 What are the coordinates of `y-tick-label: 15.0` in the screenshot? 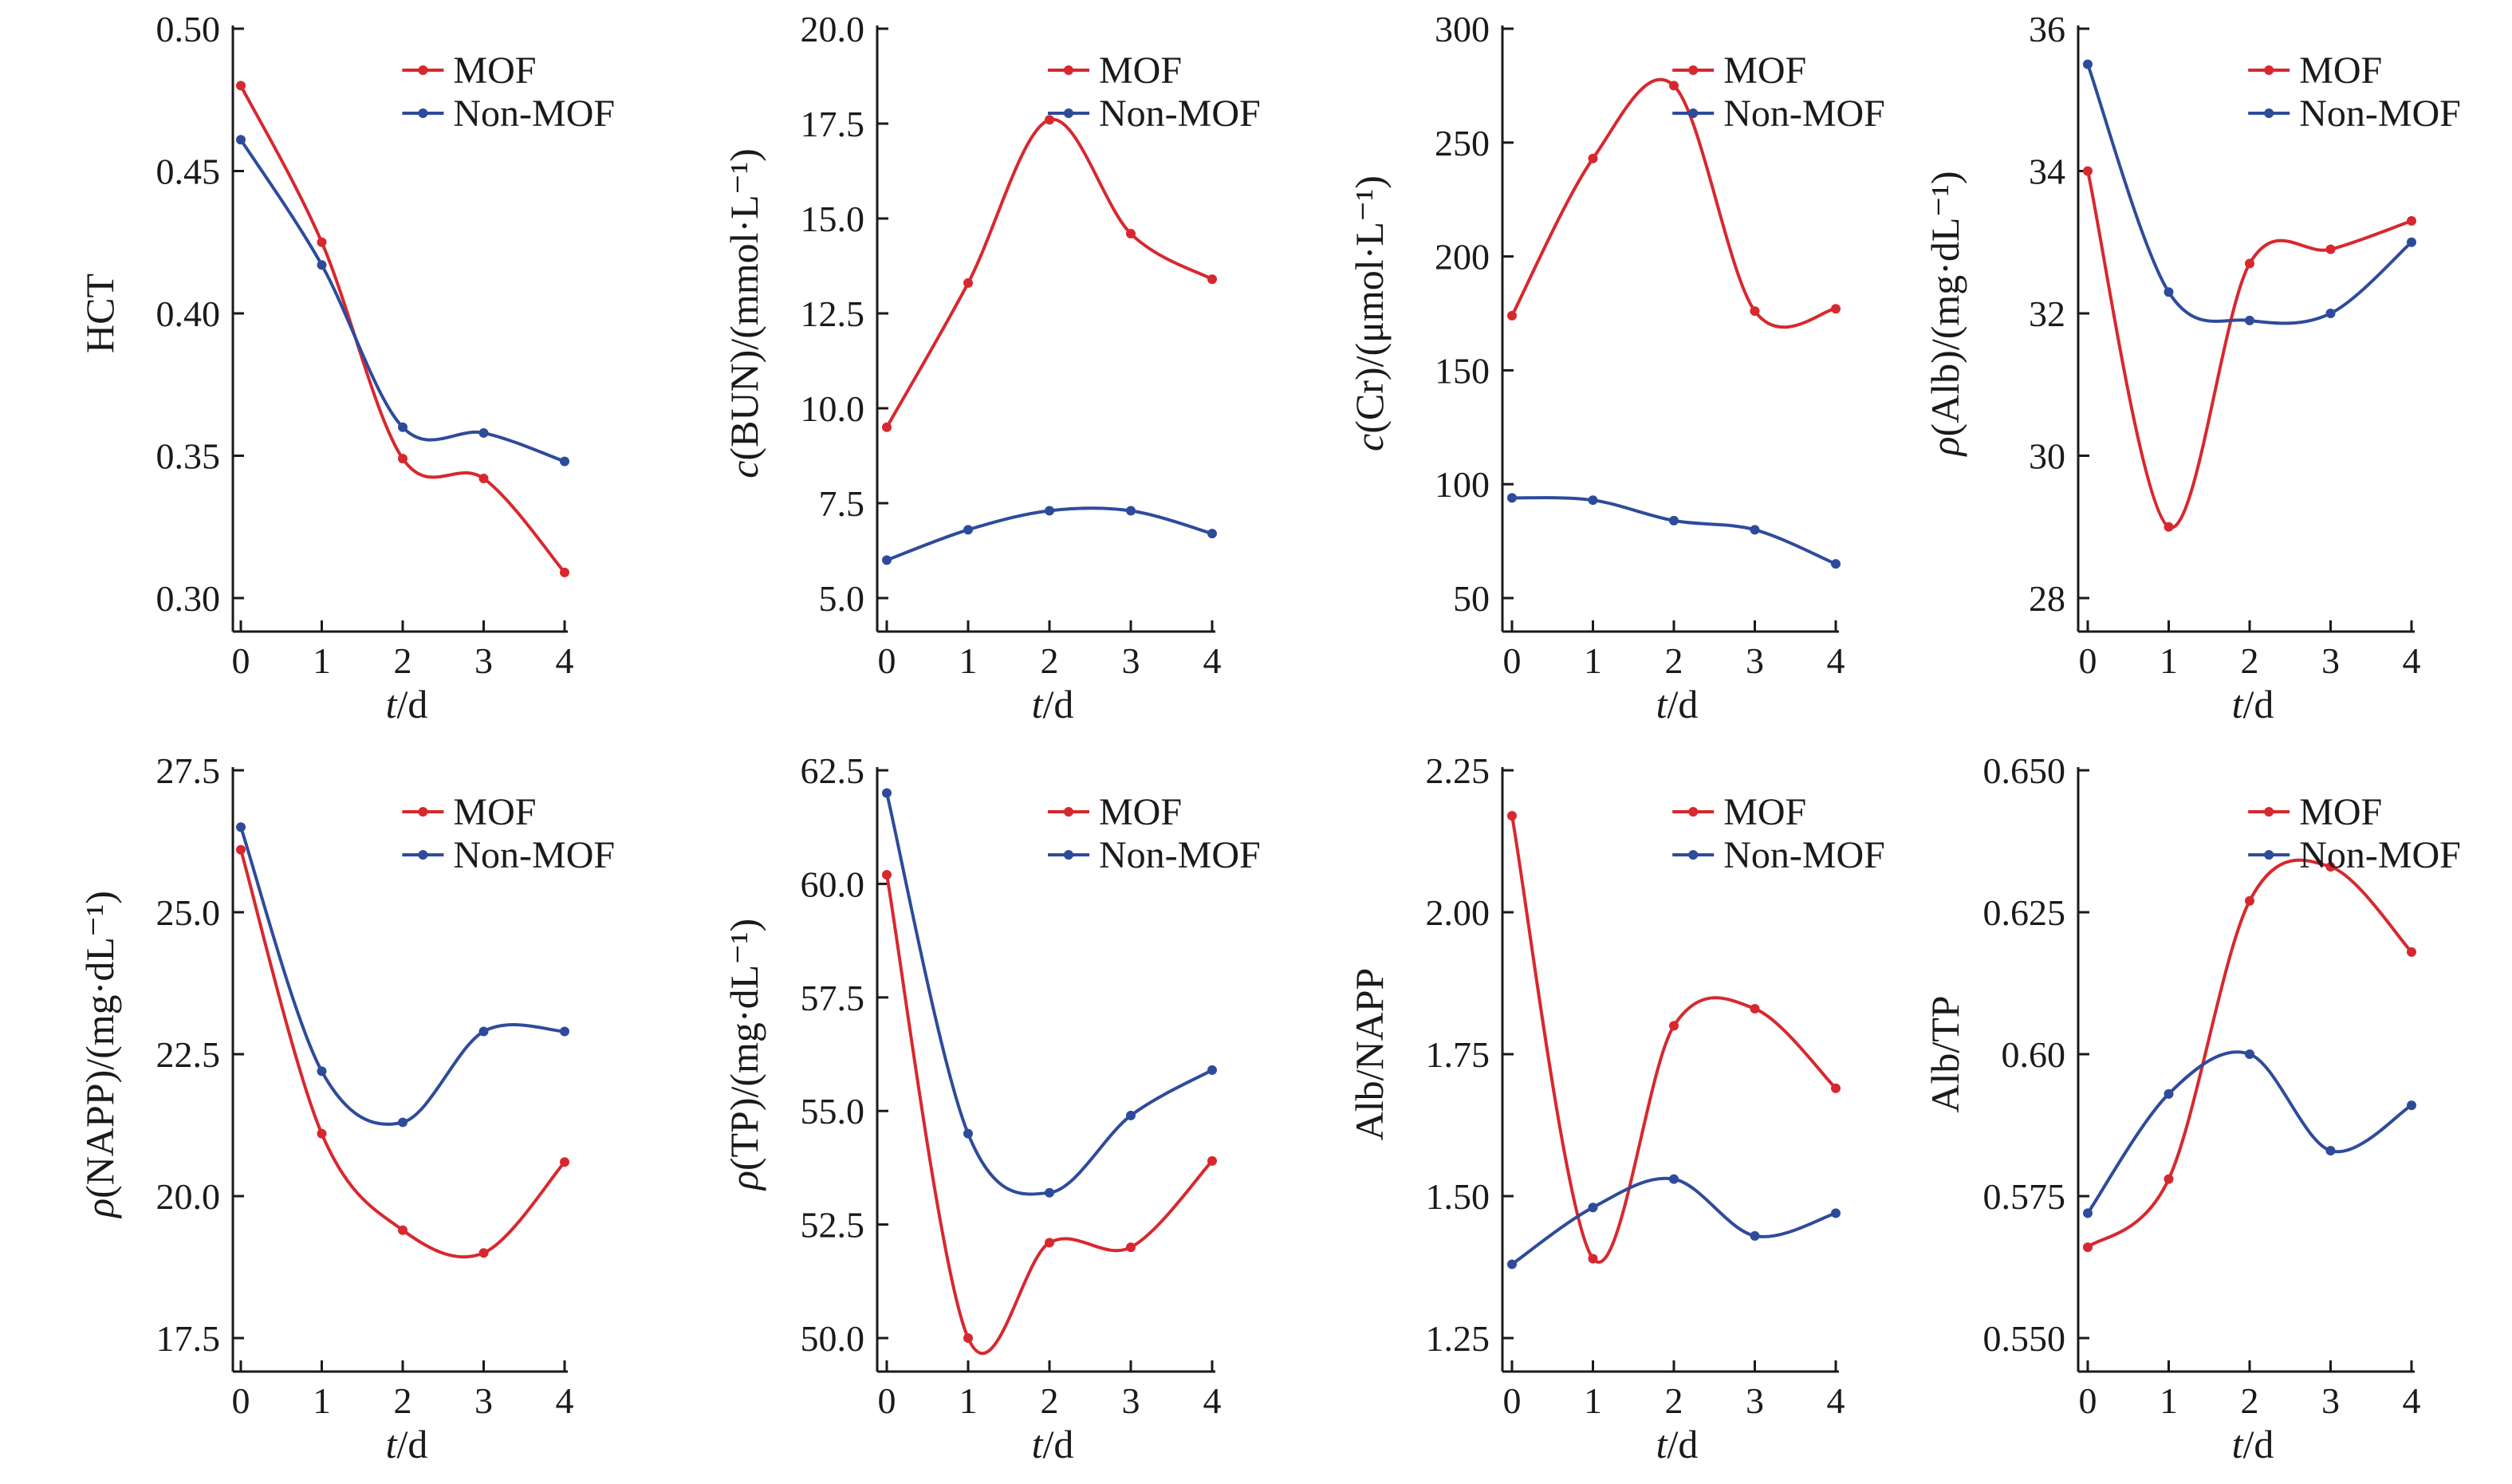 It's located at (833, 219).